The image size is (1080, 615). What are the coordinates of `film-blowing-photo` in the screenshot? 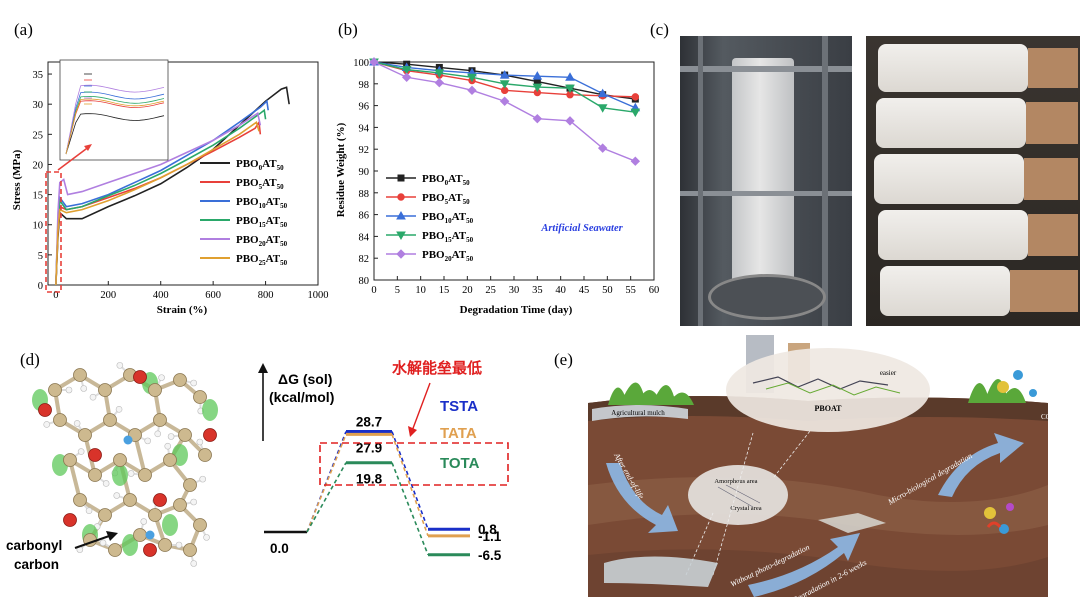 It's located at (766, 181).